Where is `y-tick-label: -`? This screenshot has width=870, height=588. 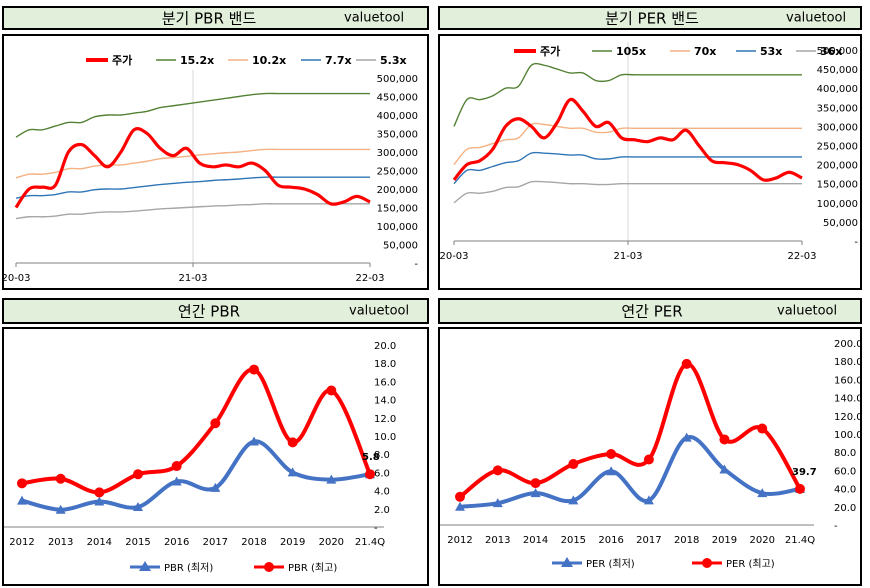
y-tick-label: - is located at coordinates (856, 242).